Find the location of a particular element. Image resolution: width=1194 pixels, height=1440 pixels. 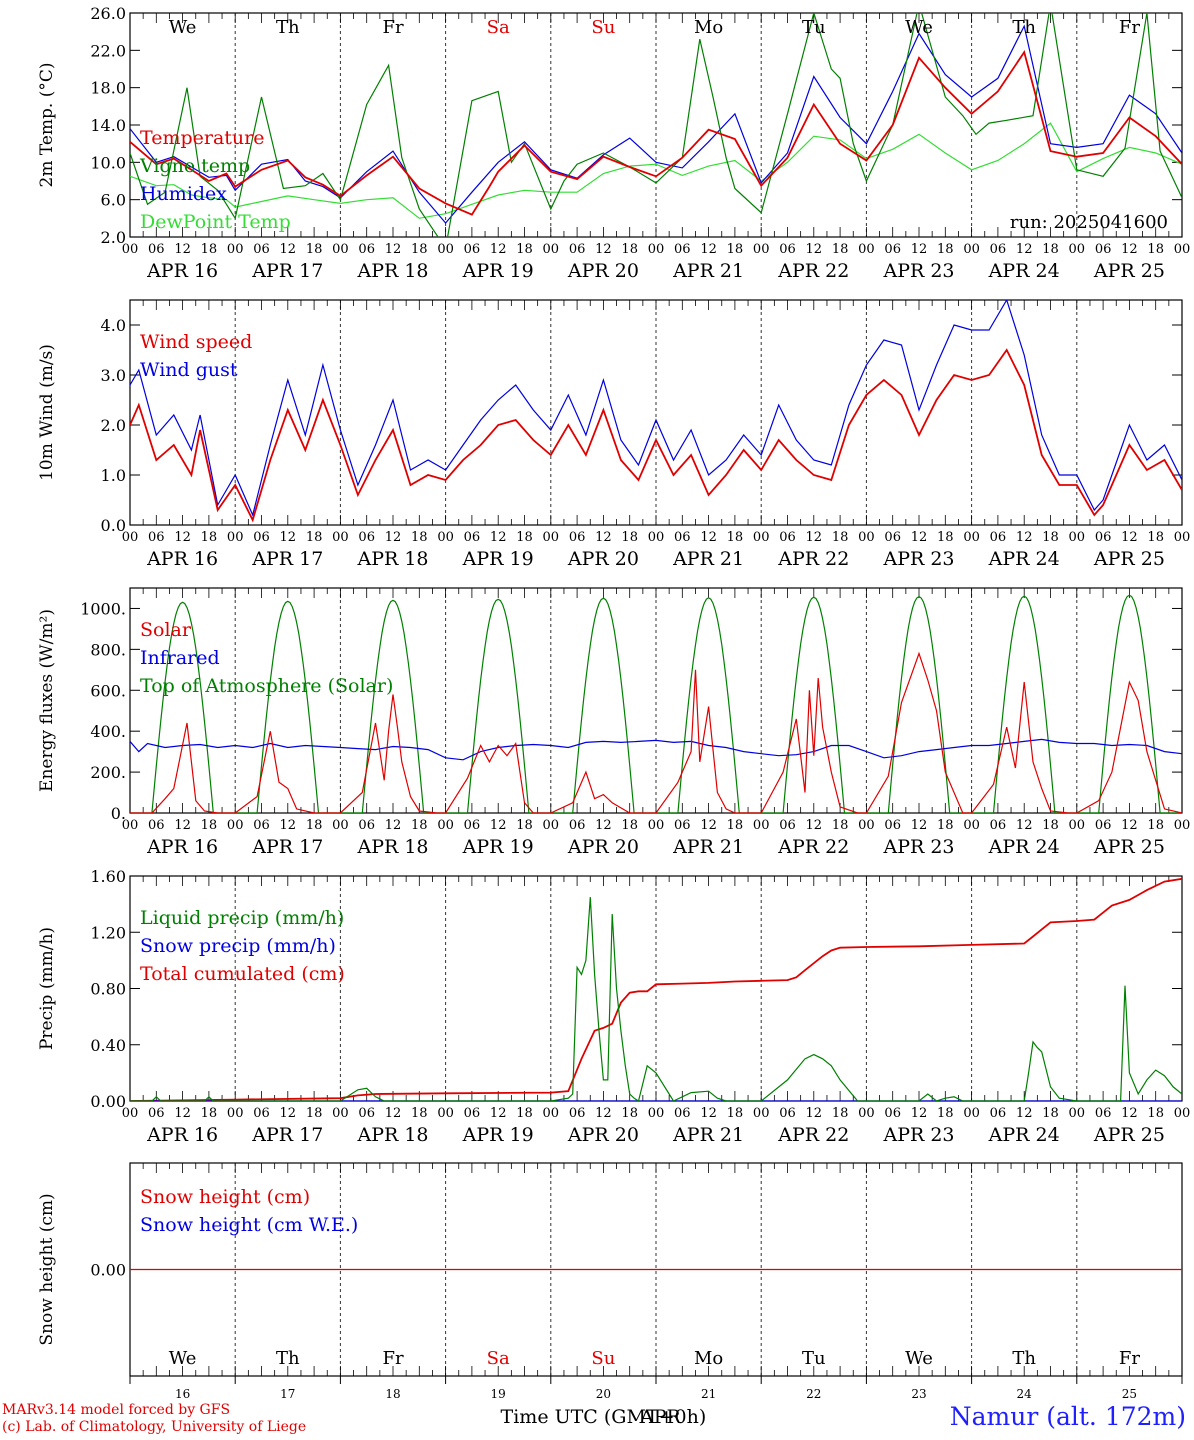

series-humidexline is located at coordinates (656, 124).